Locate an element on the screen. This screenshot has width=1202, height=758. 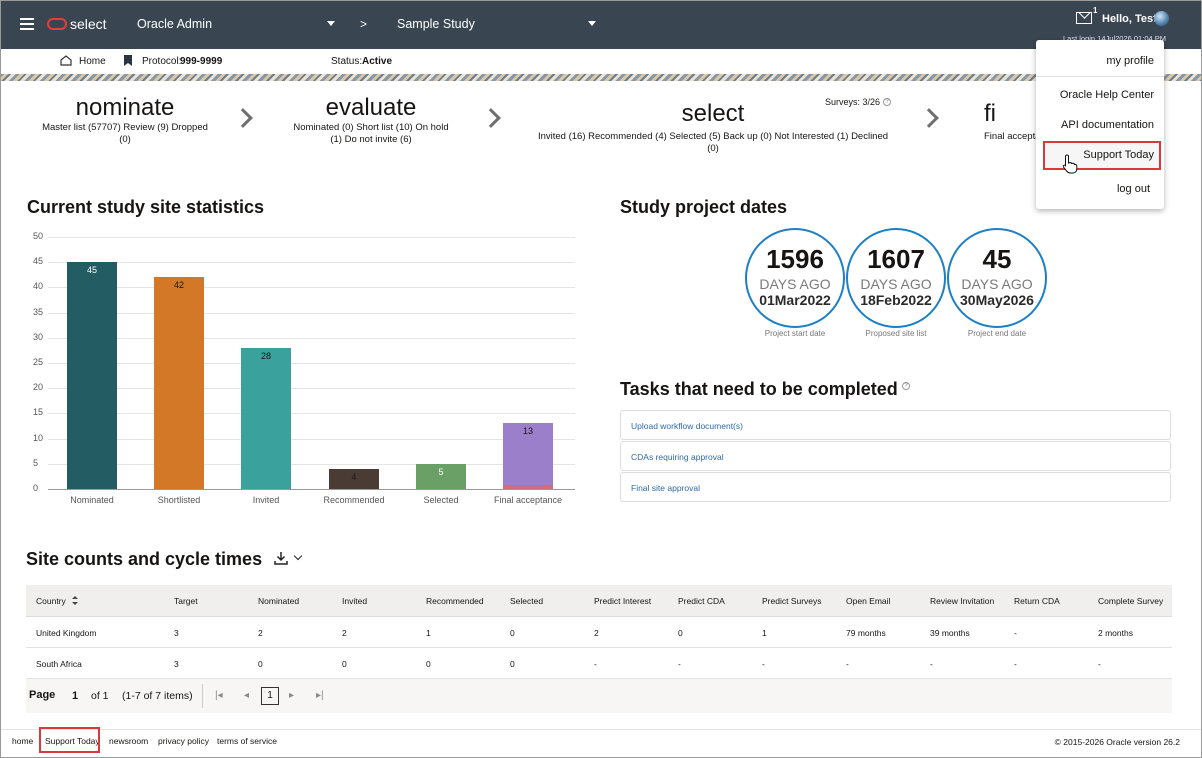
x-tick-label: Nominated is located at coordinates (92, 500).